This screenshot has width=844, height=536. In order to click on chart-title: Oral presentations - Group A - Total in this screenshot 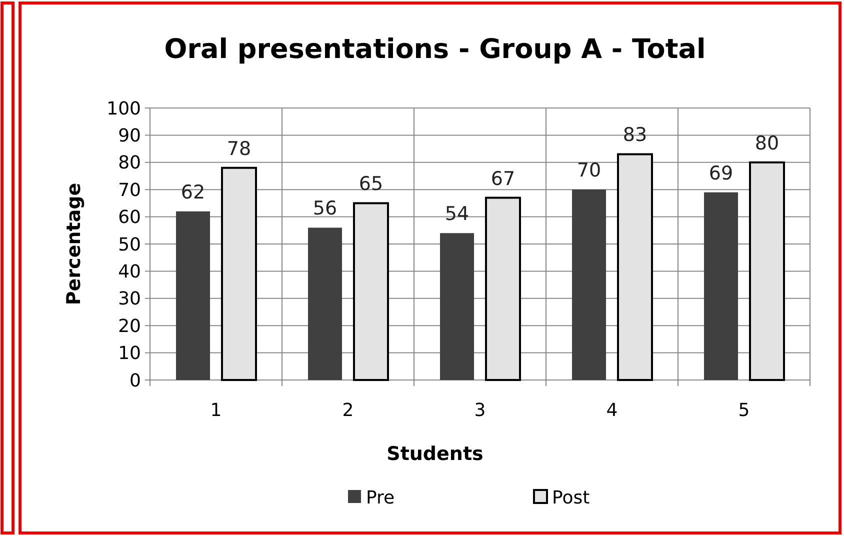, I will do `click(435, 49)`.